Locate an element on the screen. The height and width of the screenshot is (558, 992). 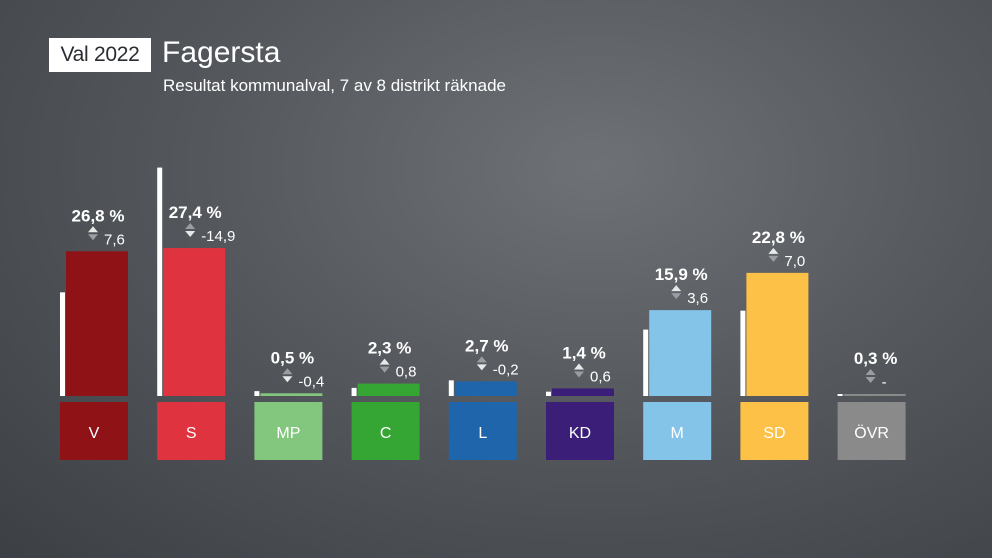
party-box-kd is located at coordinates (580, 431).